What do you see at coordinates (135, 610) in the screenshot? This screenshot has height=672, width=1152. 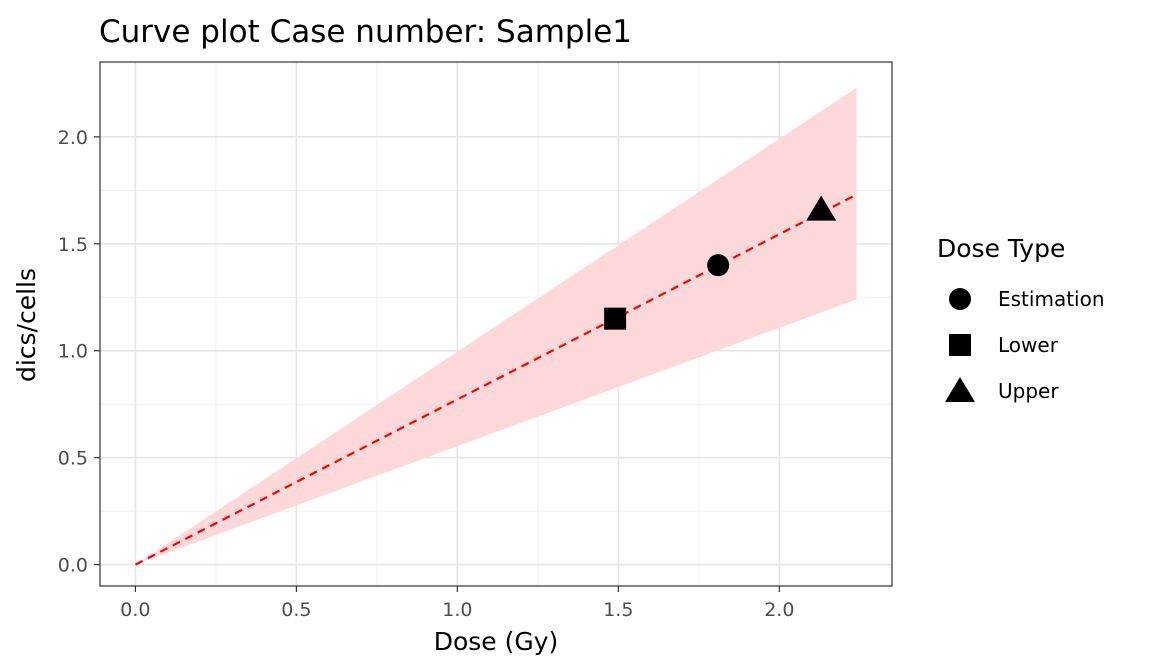 I see `x-tick-label: 0.0` at bounding box center [135, 610].